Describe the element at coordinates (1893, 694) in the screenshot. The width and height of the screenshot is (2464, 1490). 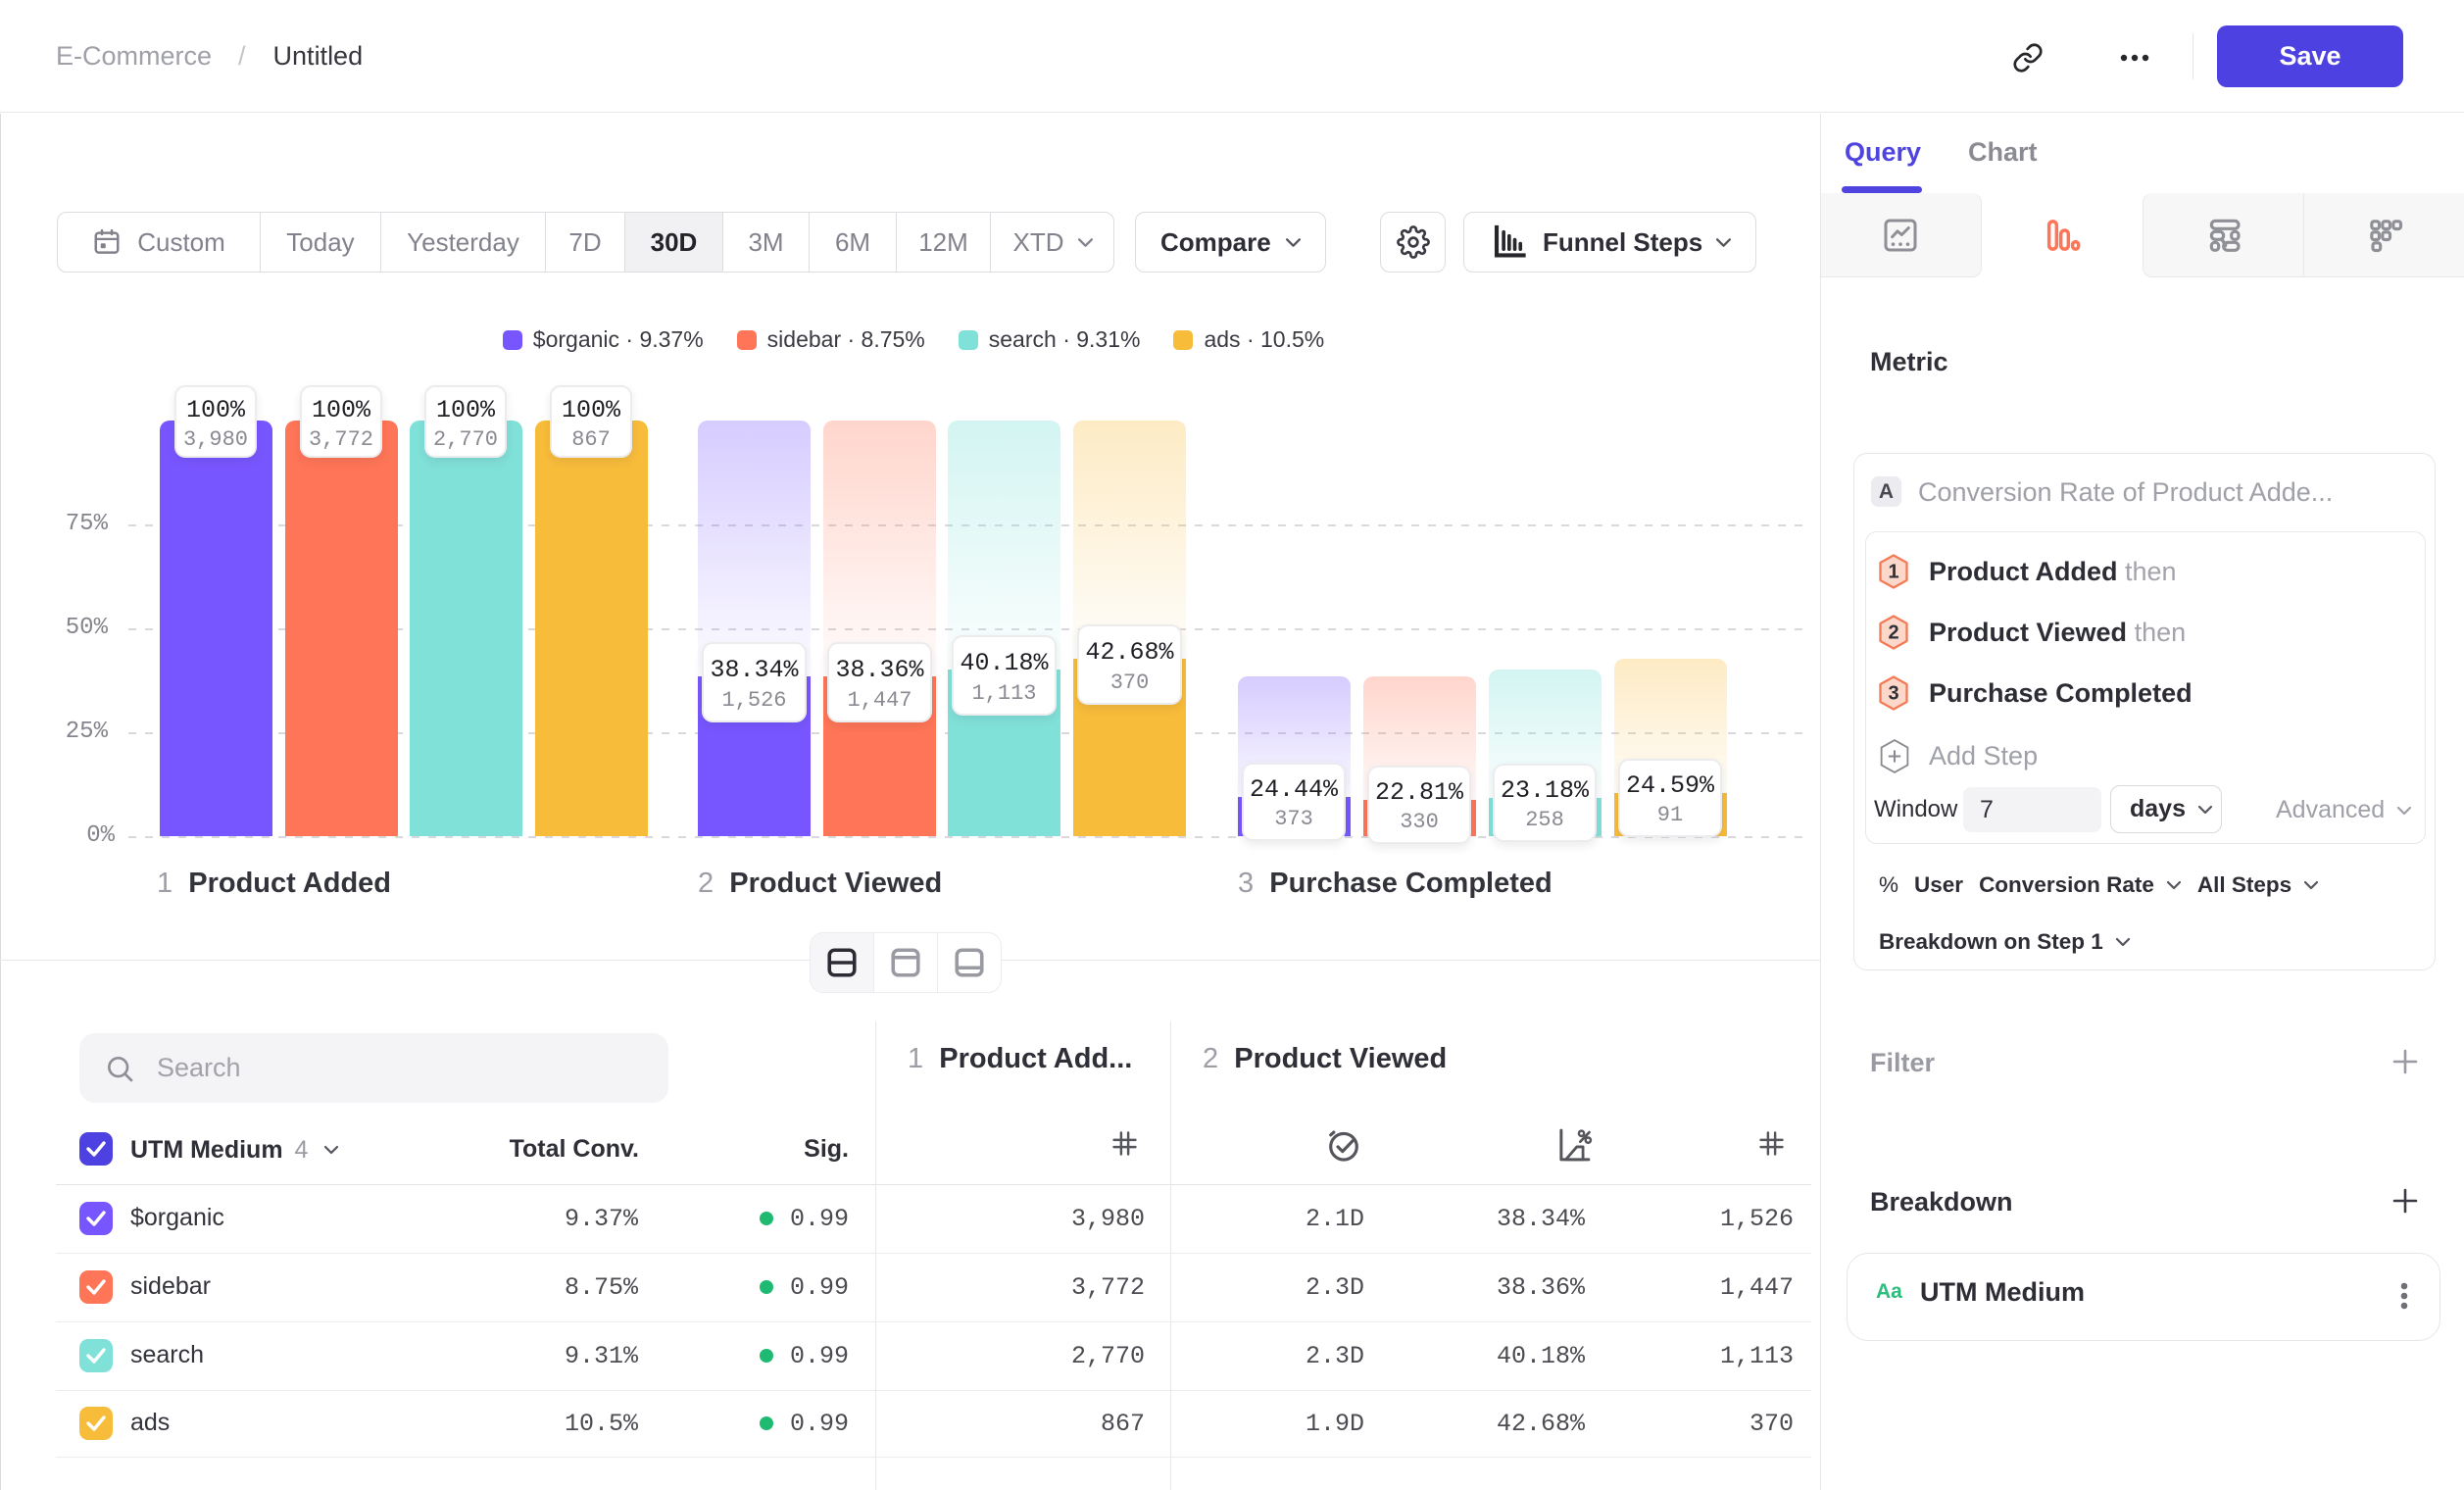
I see `svg-text: 3` at that location.